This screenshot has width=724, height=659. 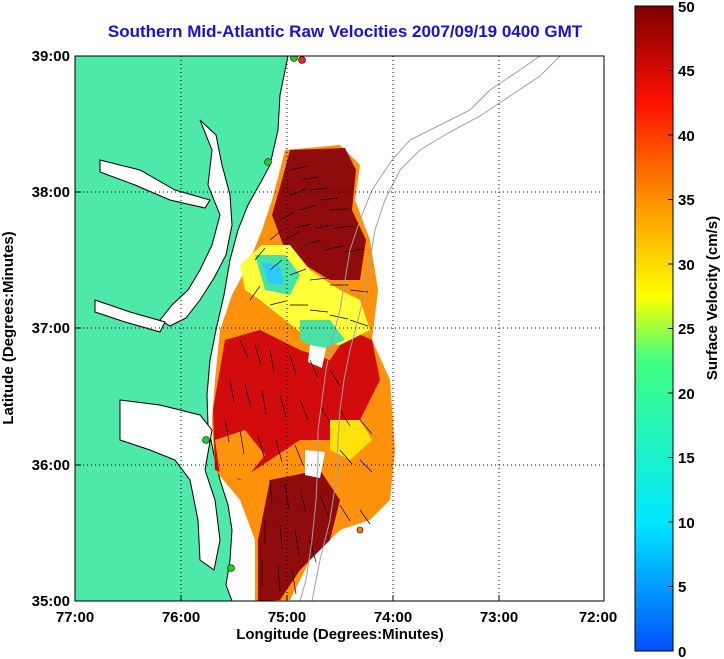 I want to click on colorbar-tick-label: 30, so click(x=686, y=265).